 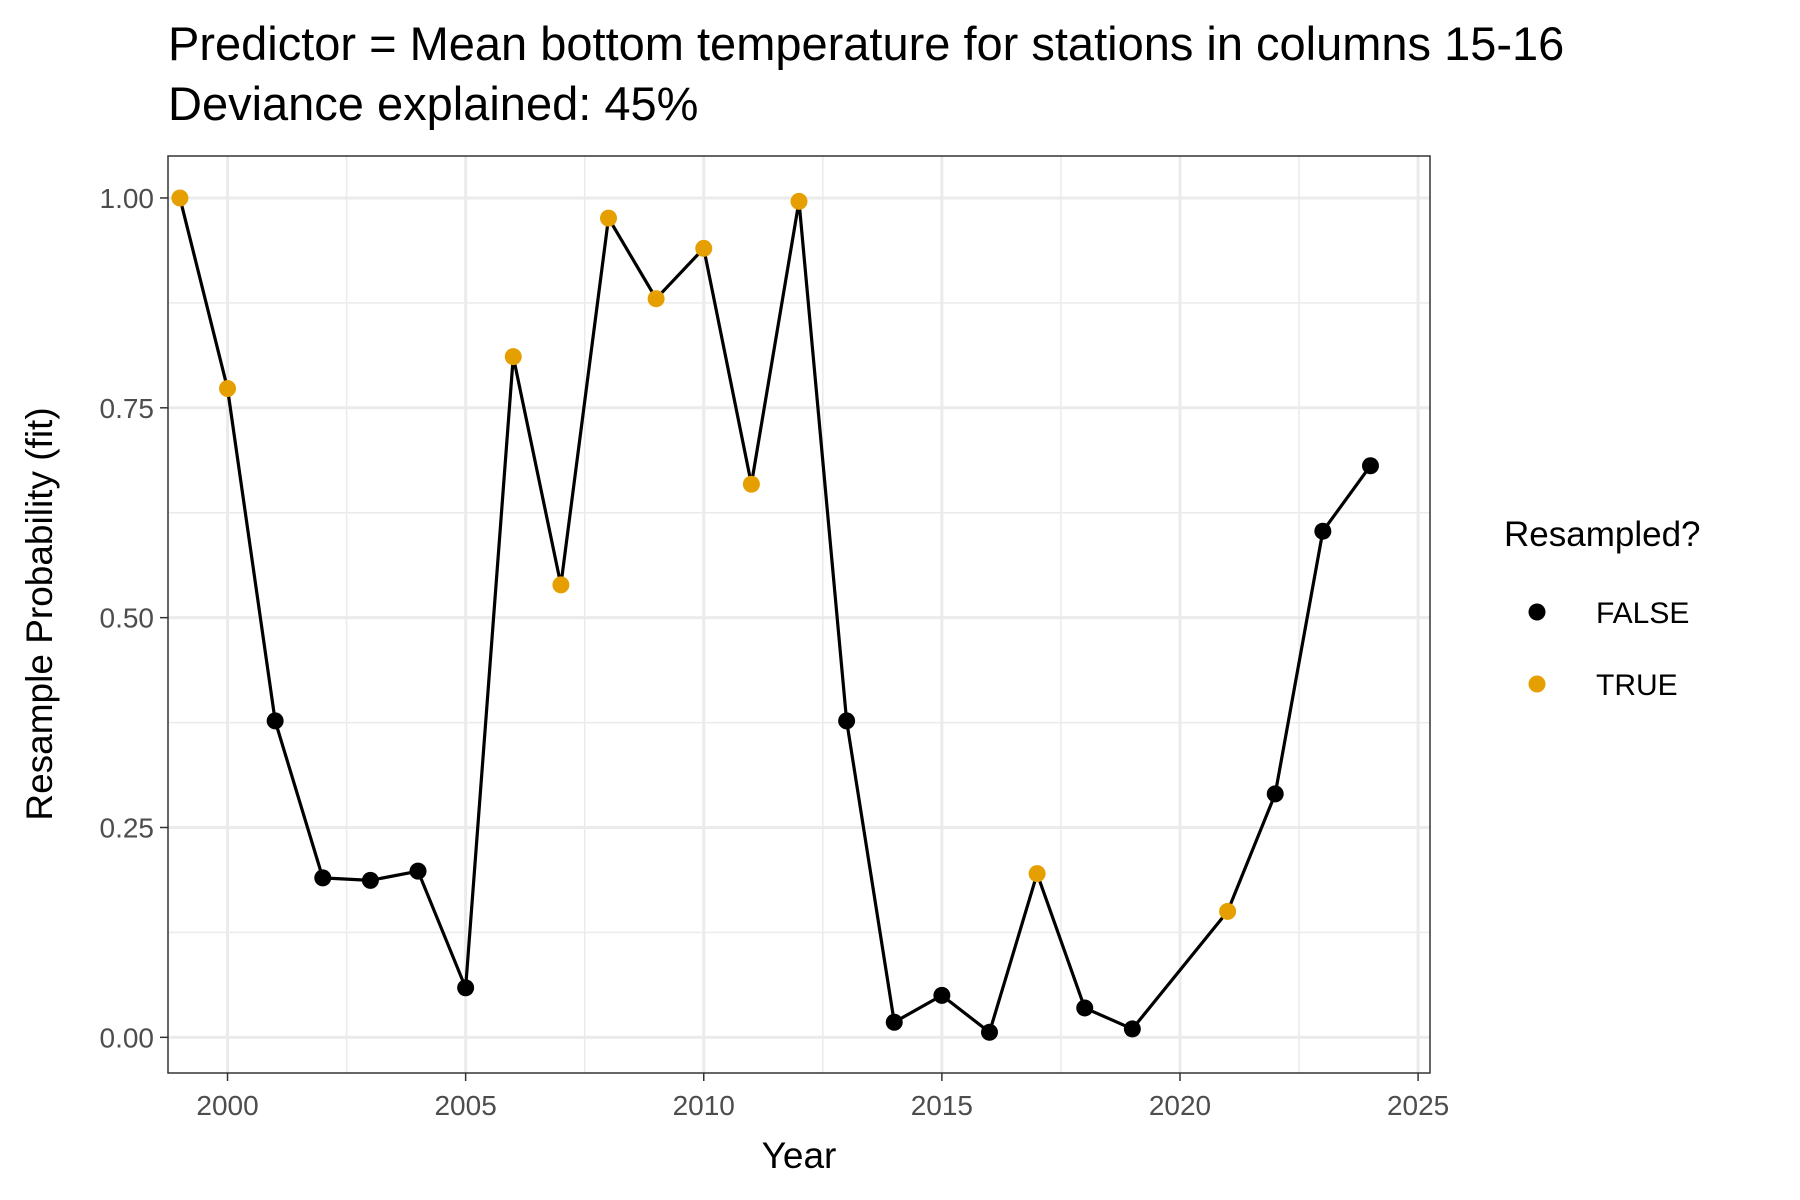 What do you see at coordinates (39, 613) in the screenshot?
I see `y-axis-title: Resample Probability (fit)` at bounding box center [39, 613].